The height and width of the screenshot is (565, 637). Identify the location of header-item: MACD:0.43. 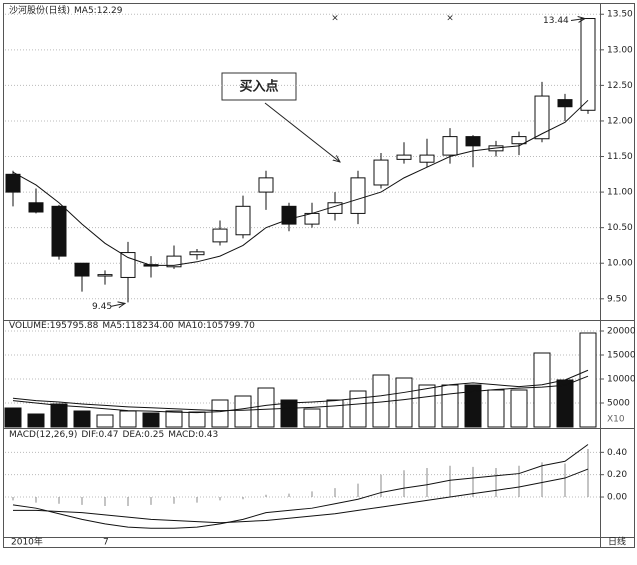
(193, 435).